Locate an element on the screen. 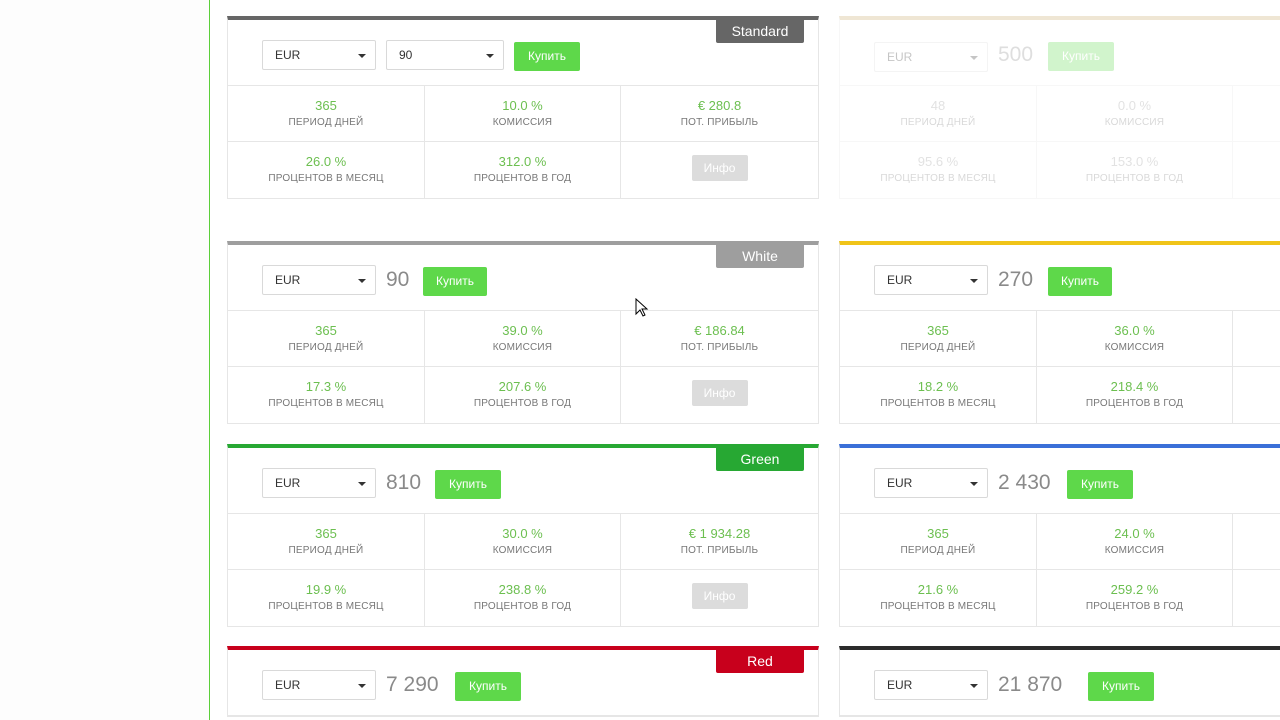 The height and width of the screenshot is (720, 1280). stat-profit is located at coordinates (1256, 542).